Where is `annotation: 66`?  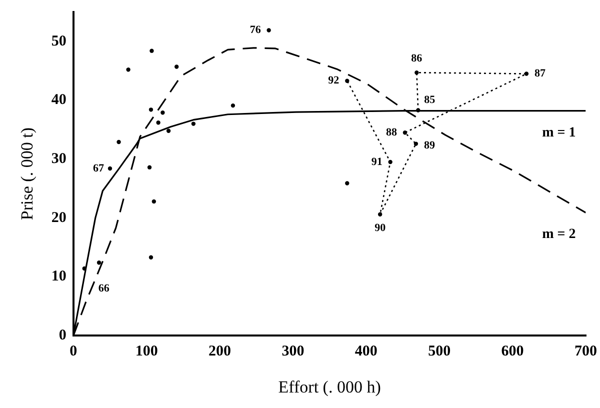 annotation: 66 is located at coordinates (104, 288).